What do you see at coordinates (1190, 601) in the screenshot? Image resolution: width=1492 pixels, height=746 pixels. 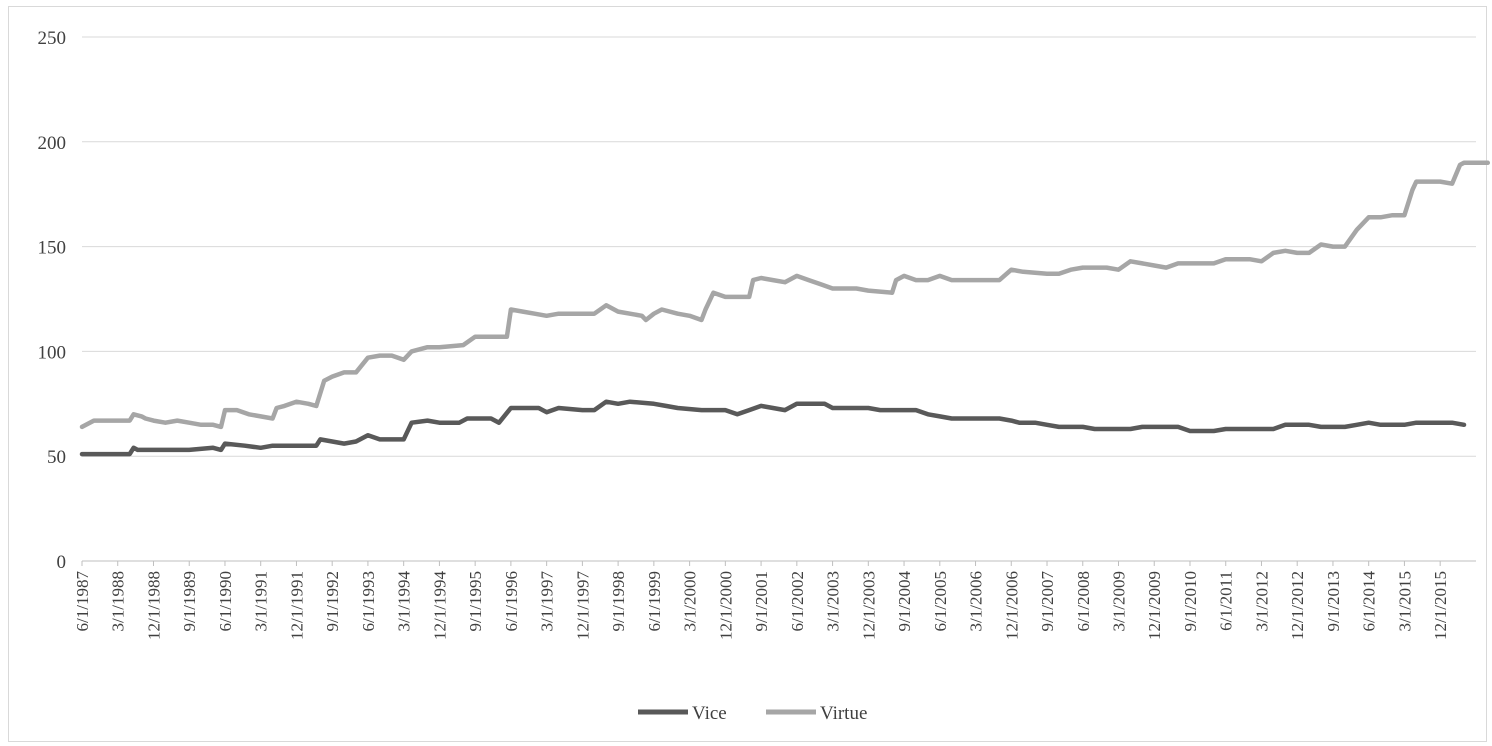 I see `x-tick-label: 9/1/2010` at bounding box center [1190, 601].